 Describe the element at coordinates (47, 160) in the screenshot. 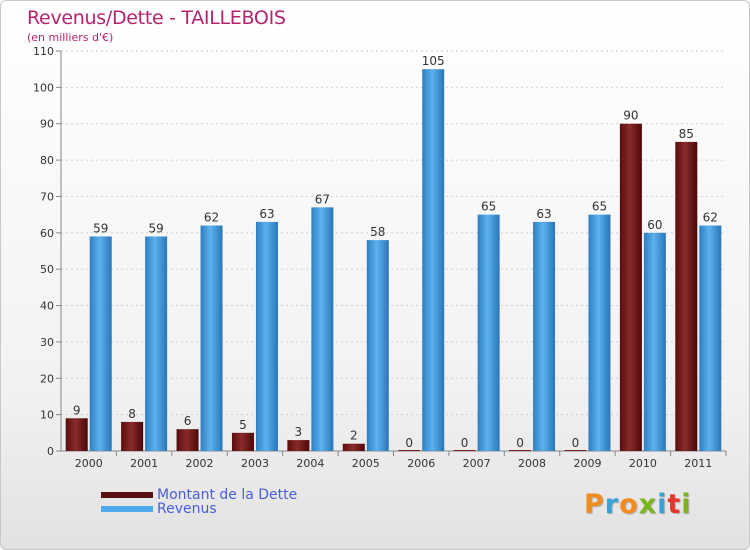

I see `y-tick-label: 80` at that location.